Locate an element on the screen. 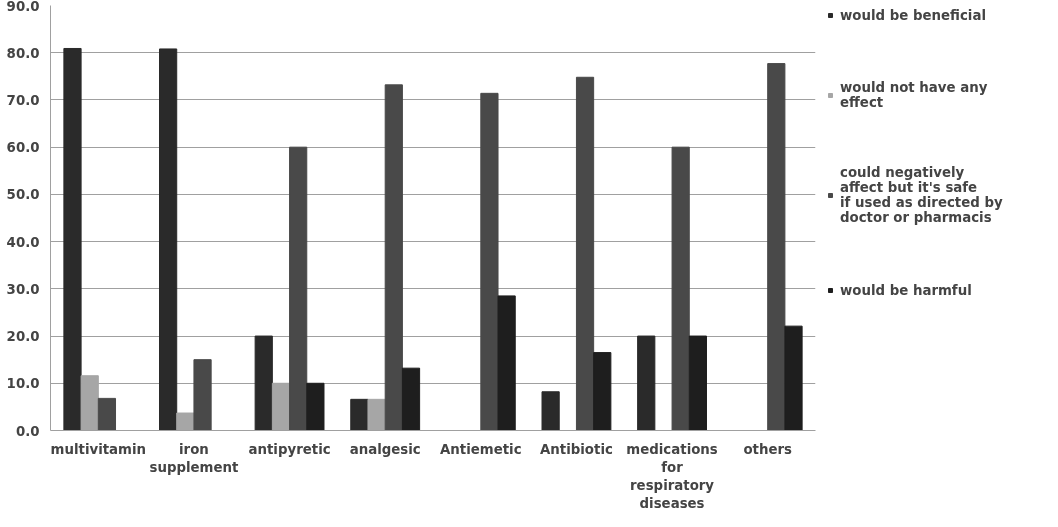  legend-label: would be beneficial is located at coordinates (913, 15).